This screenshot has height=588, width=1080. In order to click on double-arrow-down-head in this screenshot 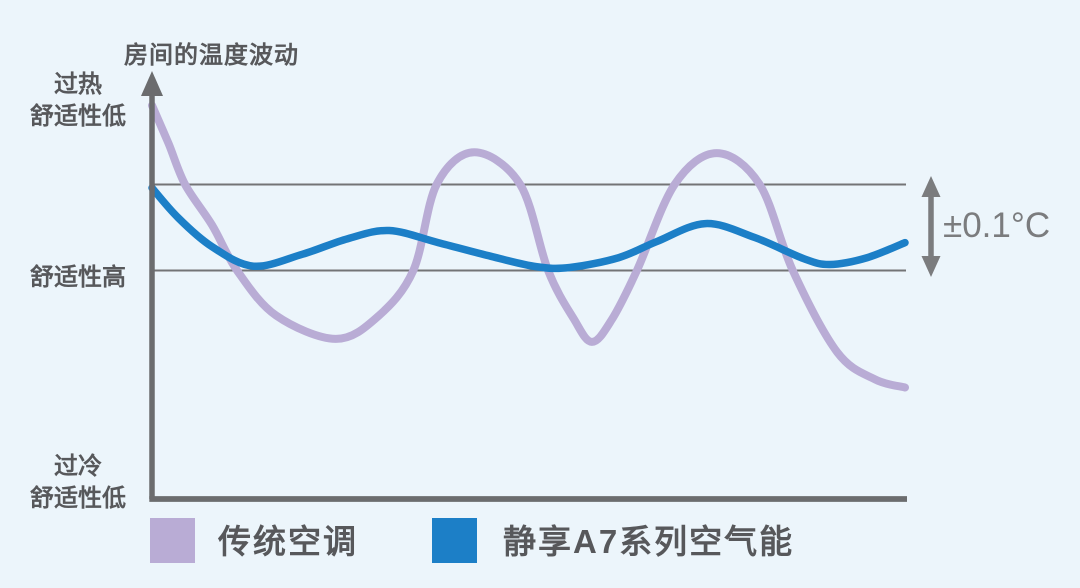, I will do `click(931, 266)`.